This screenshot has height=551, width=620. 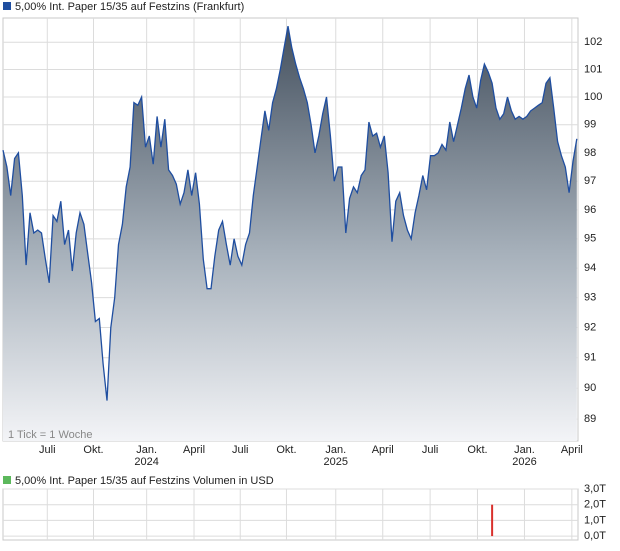 I want to click on y-tick-label: 99, so click(x=590, y=125).